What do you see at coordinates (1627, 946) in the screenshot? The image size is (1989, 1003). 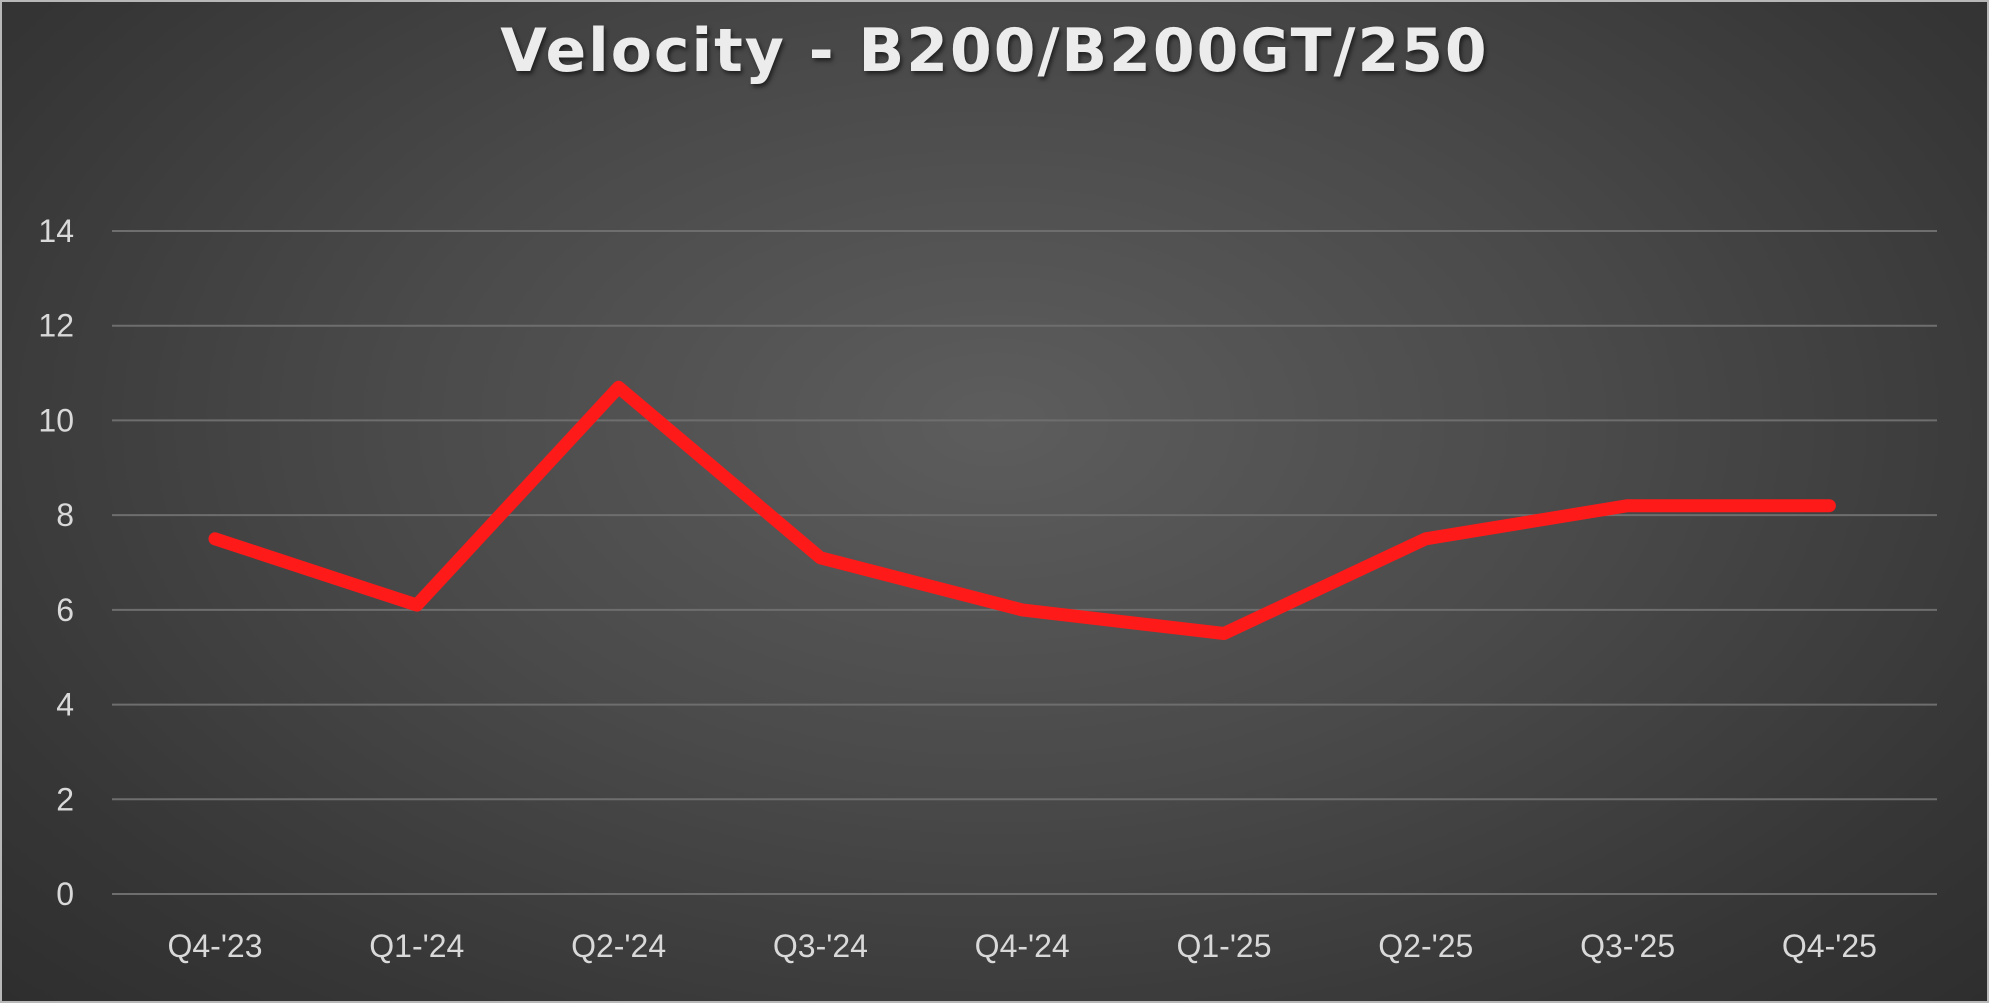 I see `x-tick-label: Q3-'25` at bounding box center [1627, 946].